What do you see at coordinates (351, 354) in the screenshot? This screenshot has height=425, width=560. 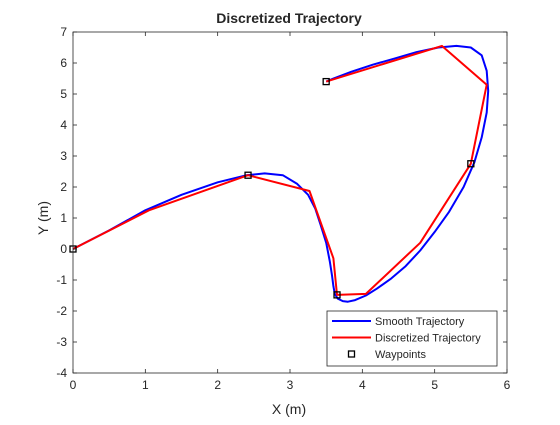 I see `legend-swatch-marker` at bounding box center [351, 354].